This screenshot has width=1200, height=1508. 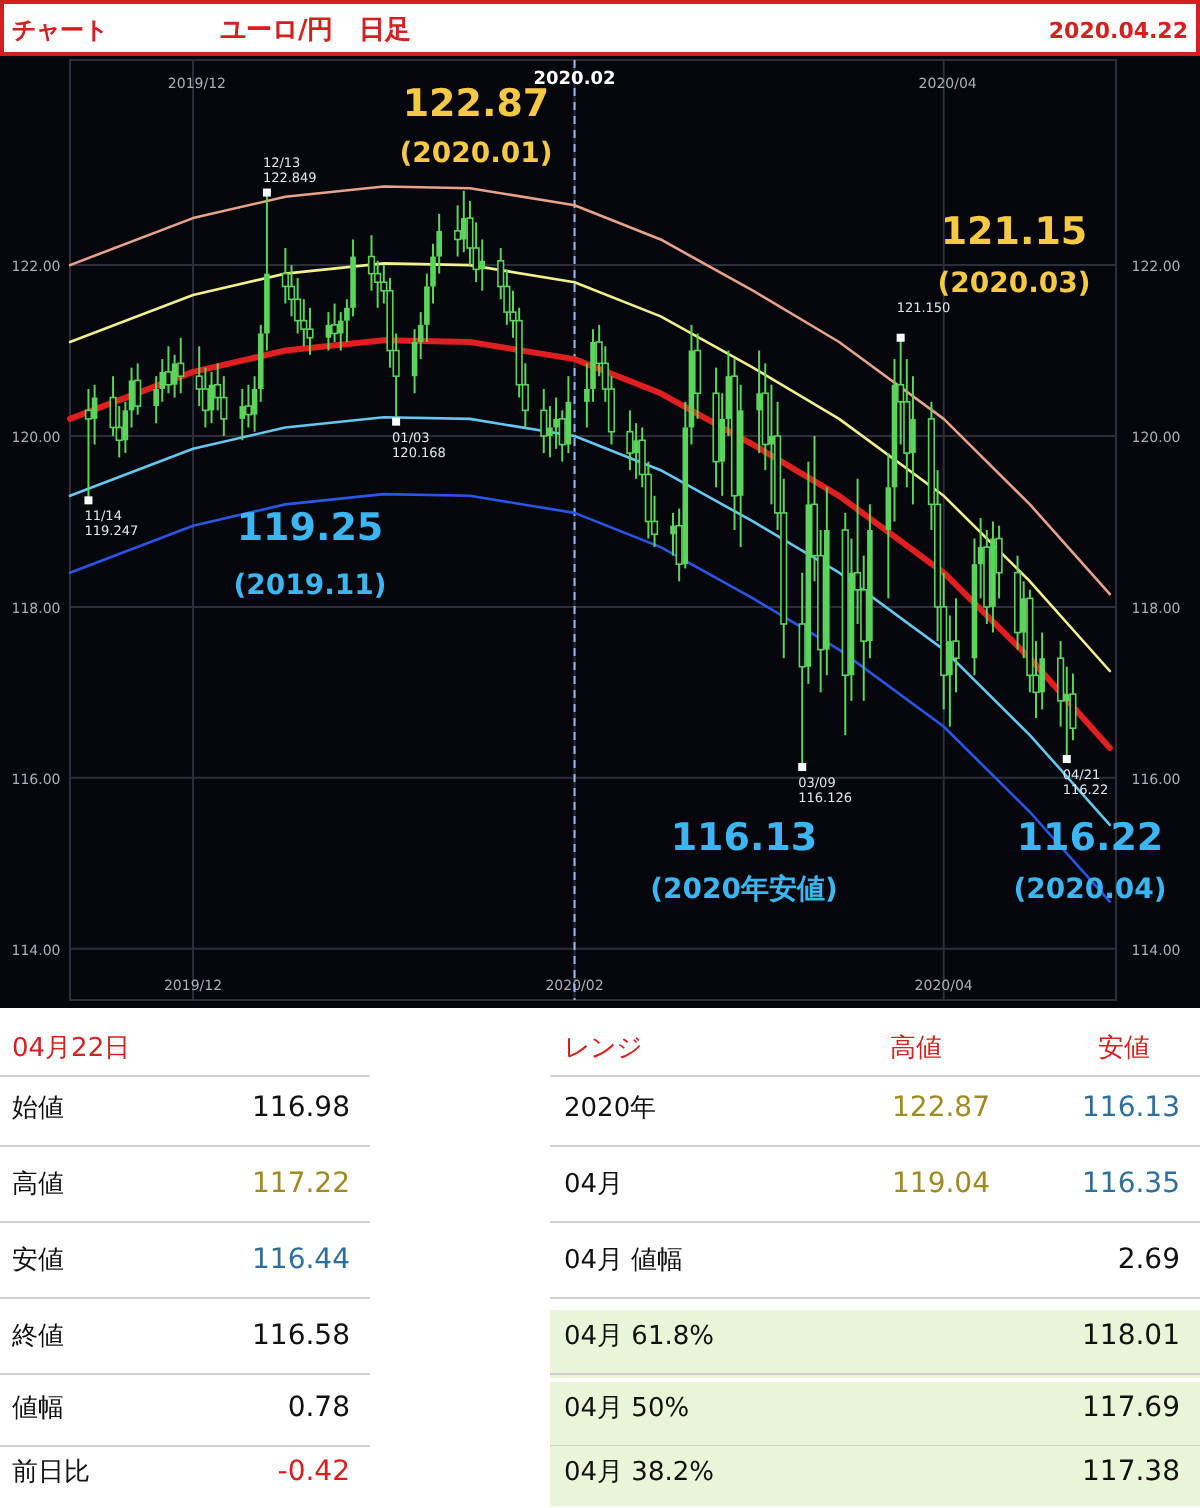 I want to click on text: 04月, so click(x=594, y=1185).